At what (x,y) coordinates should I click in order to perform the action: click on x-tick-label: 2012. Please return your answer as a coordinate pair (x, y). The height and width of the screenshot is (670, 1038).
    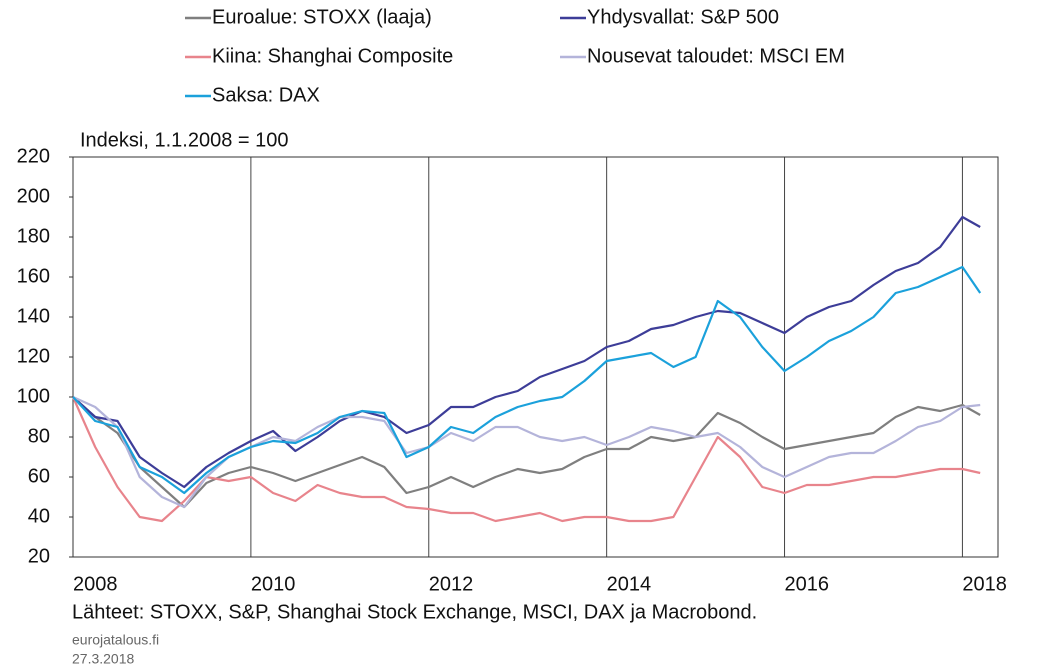
    Looking at the image, I should click on (451, 584).